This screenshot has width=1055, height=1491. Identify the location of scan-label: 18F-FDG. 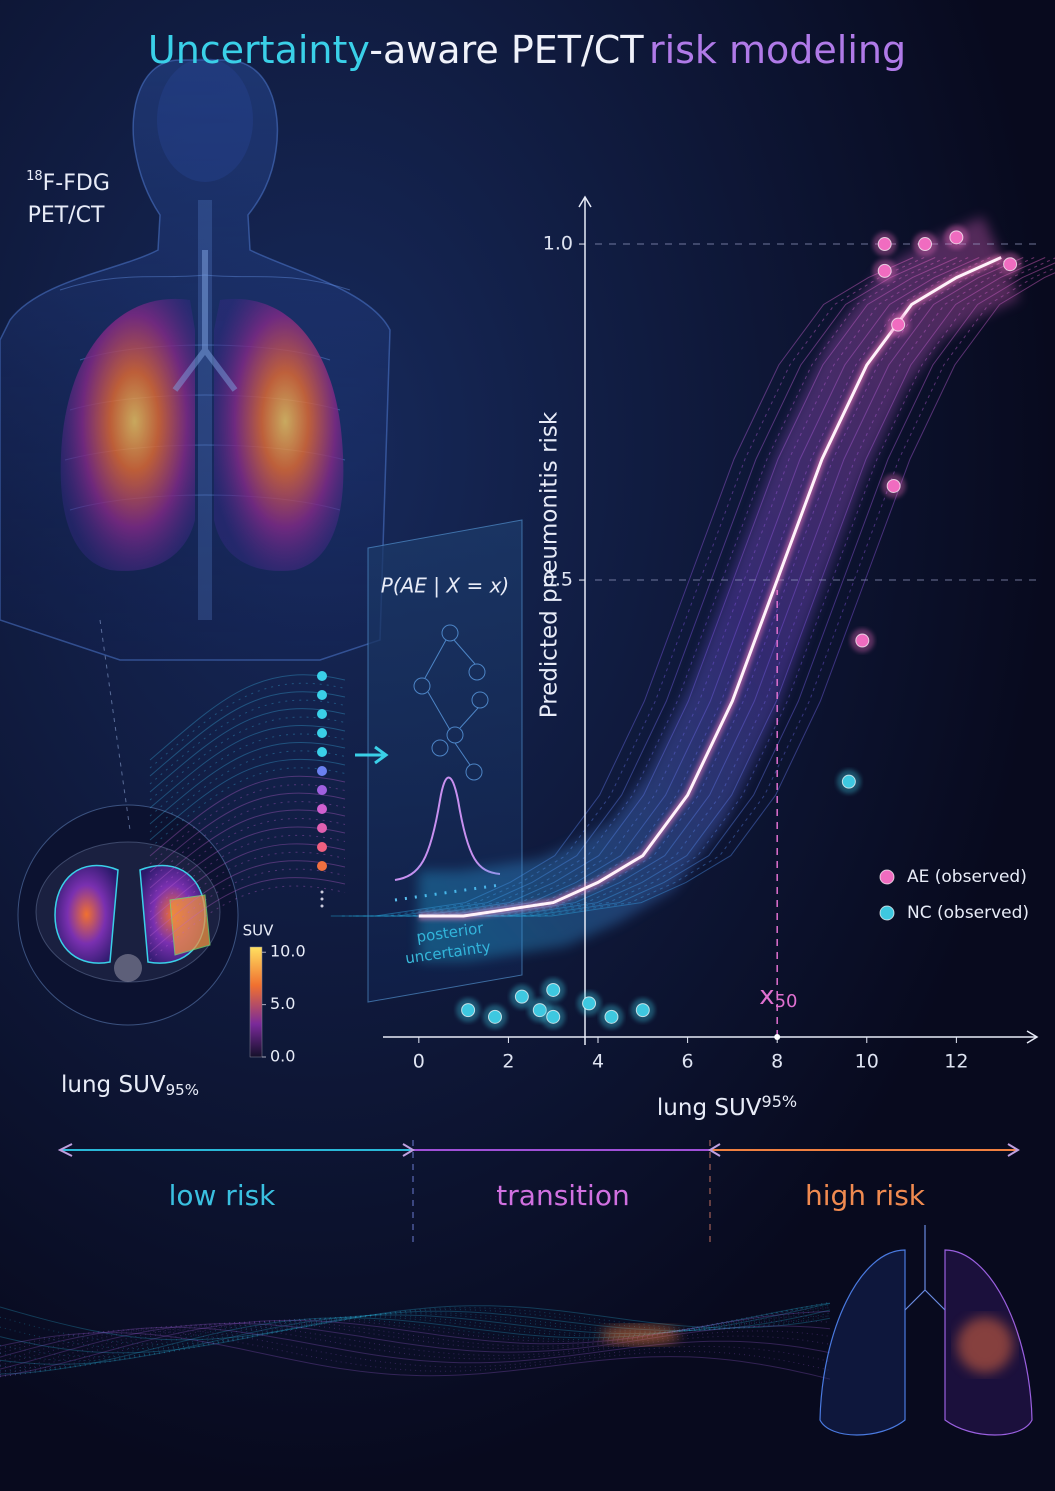
(68, 183).